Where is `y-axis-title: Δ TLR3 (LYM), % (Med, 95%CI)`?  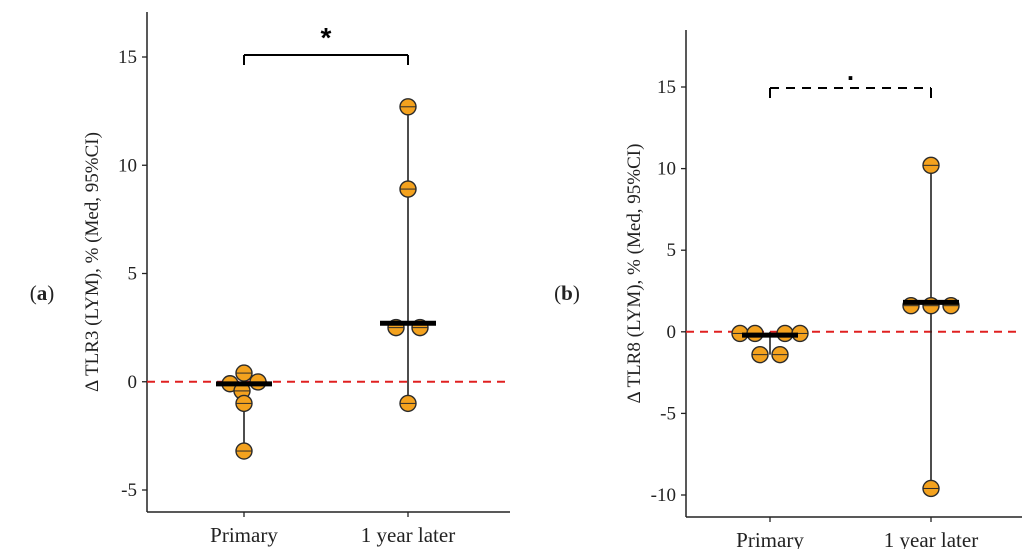 y-axis-title: Δ TLR3 (LYM), % (Med, 95%CI) is located at coordinates (92, 262).